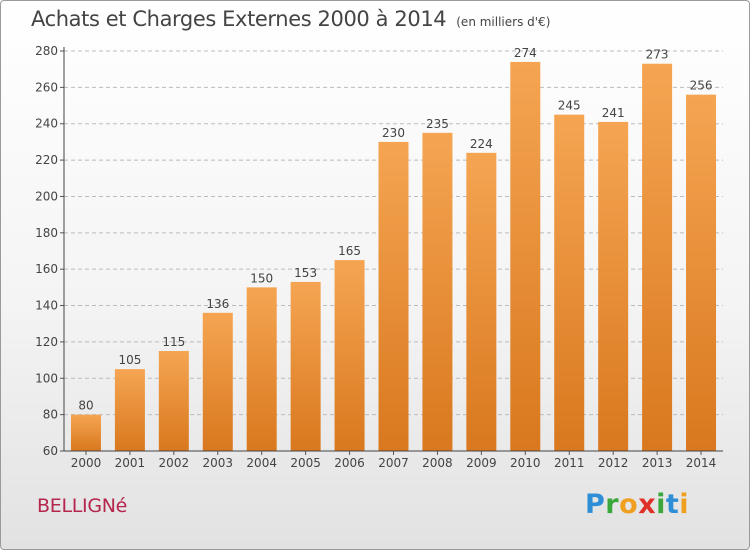 Image resolution: width=750 pixels, height=550 pixels. Describe the element at coordinates (82, 506) in the screenshot. I see `commune-name: BELLIGNé` at that location.